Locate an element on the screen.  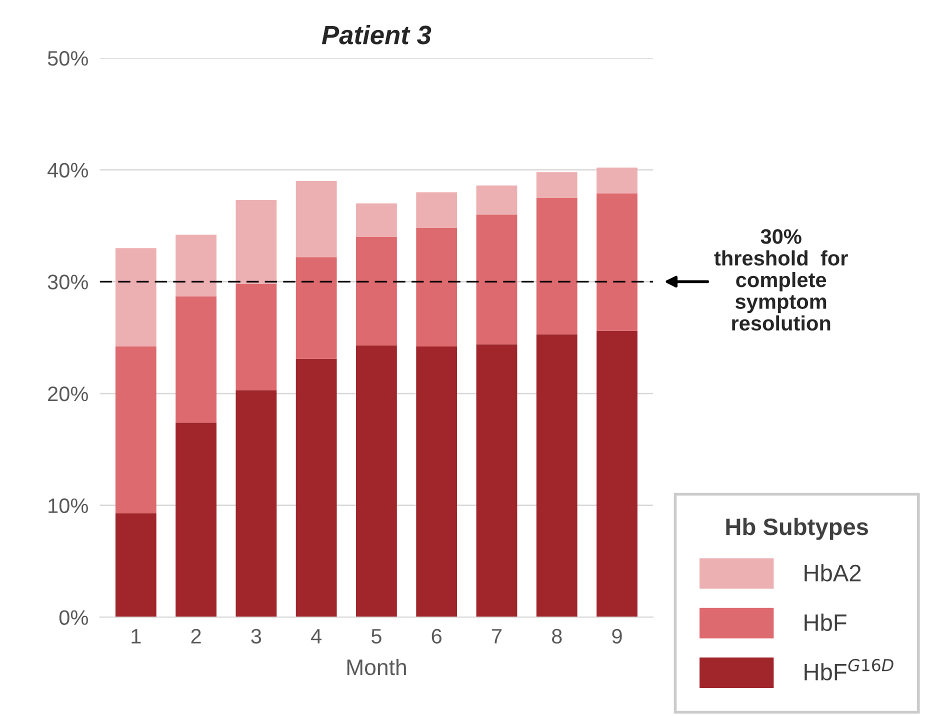
x-tick-label: 1 is located at coordinates (136, 636).